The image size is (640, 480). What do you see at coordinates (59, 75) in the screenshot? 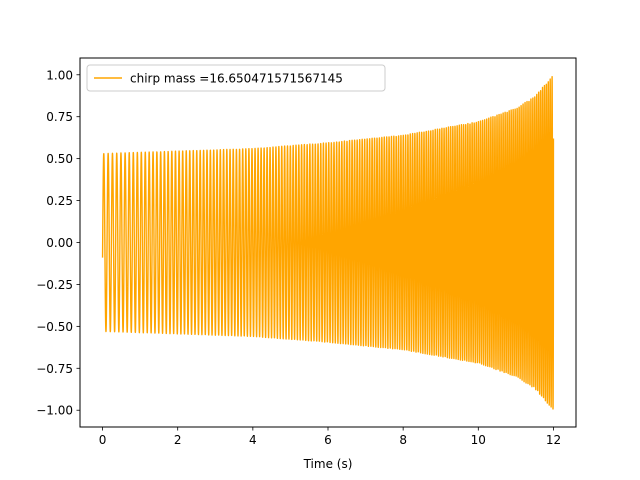
I see `y-tick-label: 1.00` at bounding box center [59, 75].